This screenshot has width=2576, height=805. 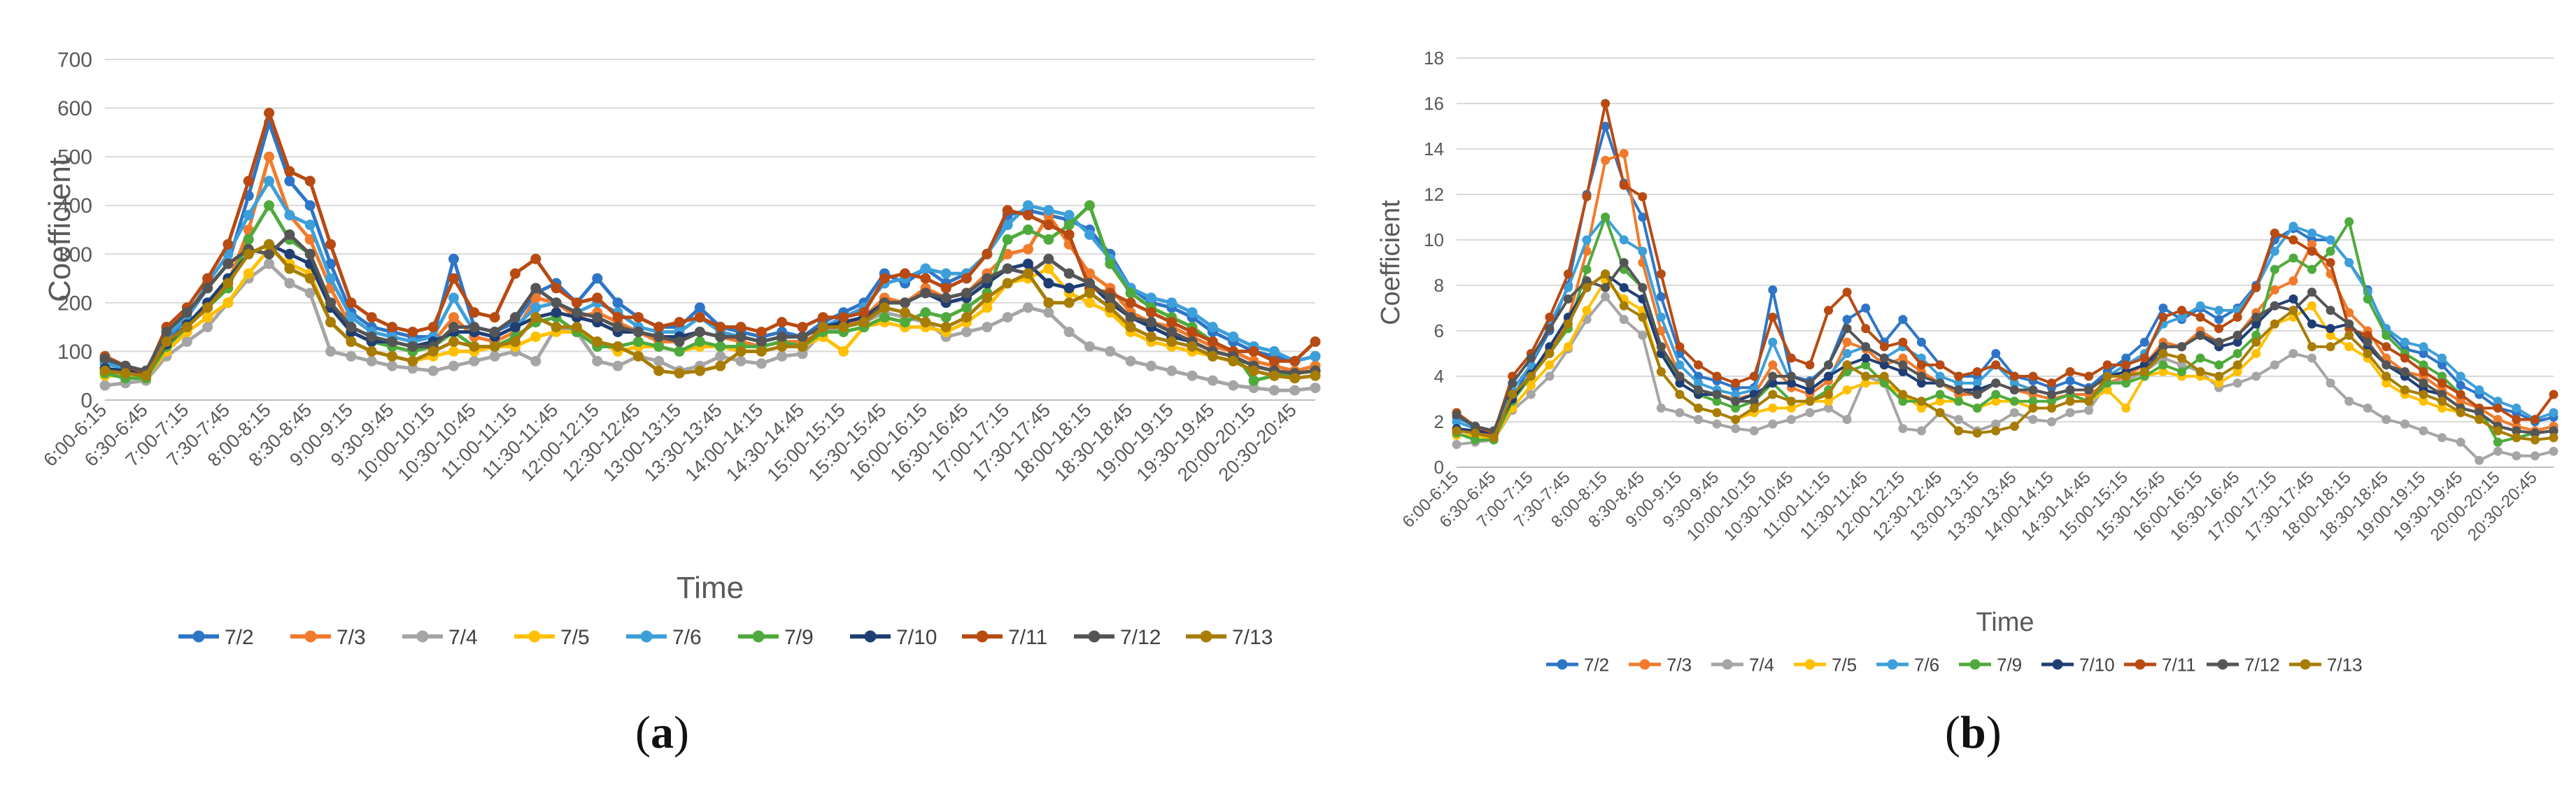 What do you see at coordinates (575, 637) in the screenshot?
I see `legend-label: 7/5` at bounding box center [575, 637].